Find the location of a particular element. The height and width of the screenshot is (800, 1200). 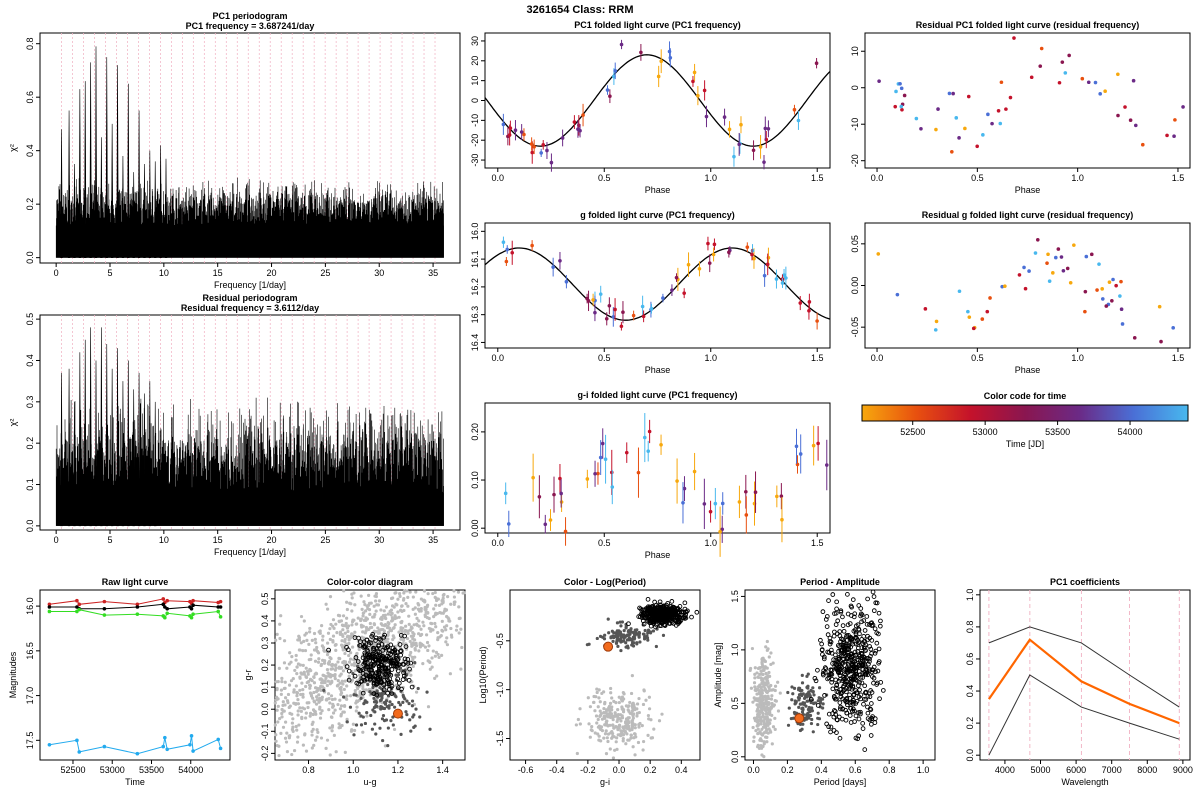

color-color-xtick-label: 1.0 is located at coordinates (353, 770).